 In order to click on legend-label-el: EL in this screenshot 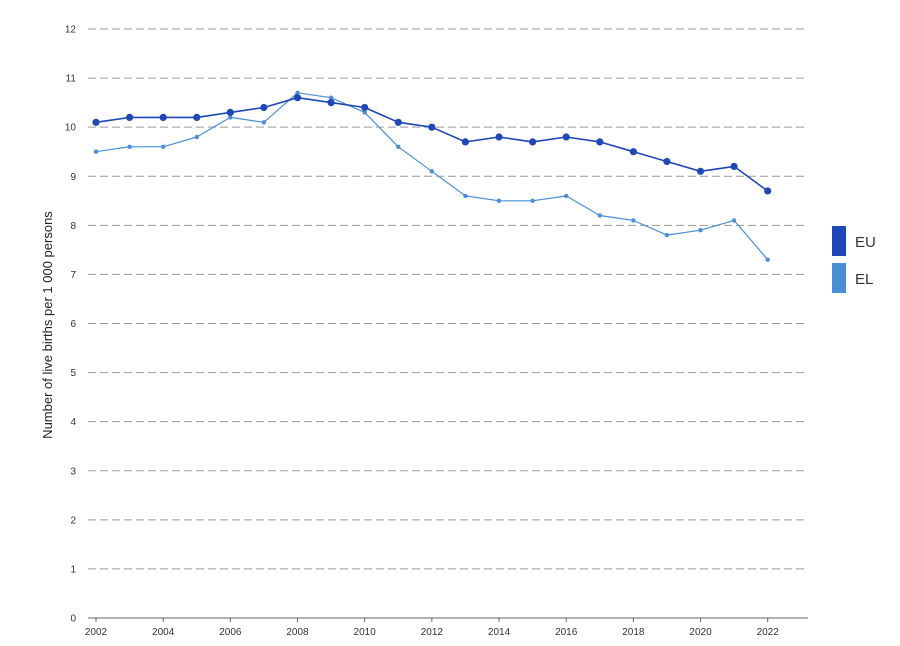, I will do `click(864, 279)`.